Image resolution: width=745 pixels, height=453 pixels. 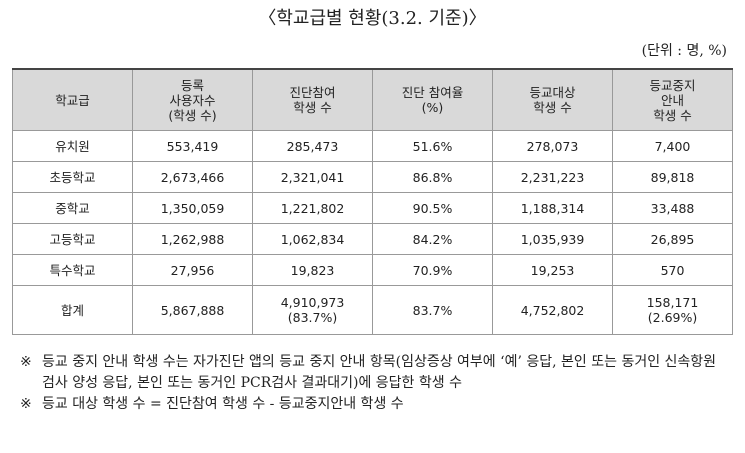 I want to click on cell-line: 안내, so click(x=672, y=100).